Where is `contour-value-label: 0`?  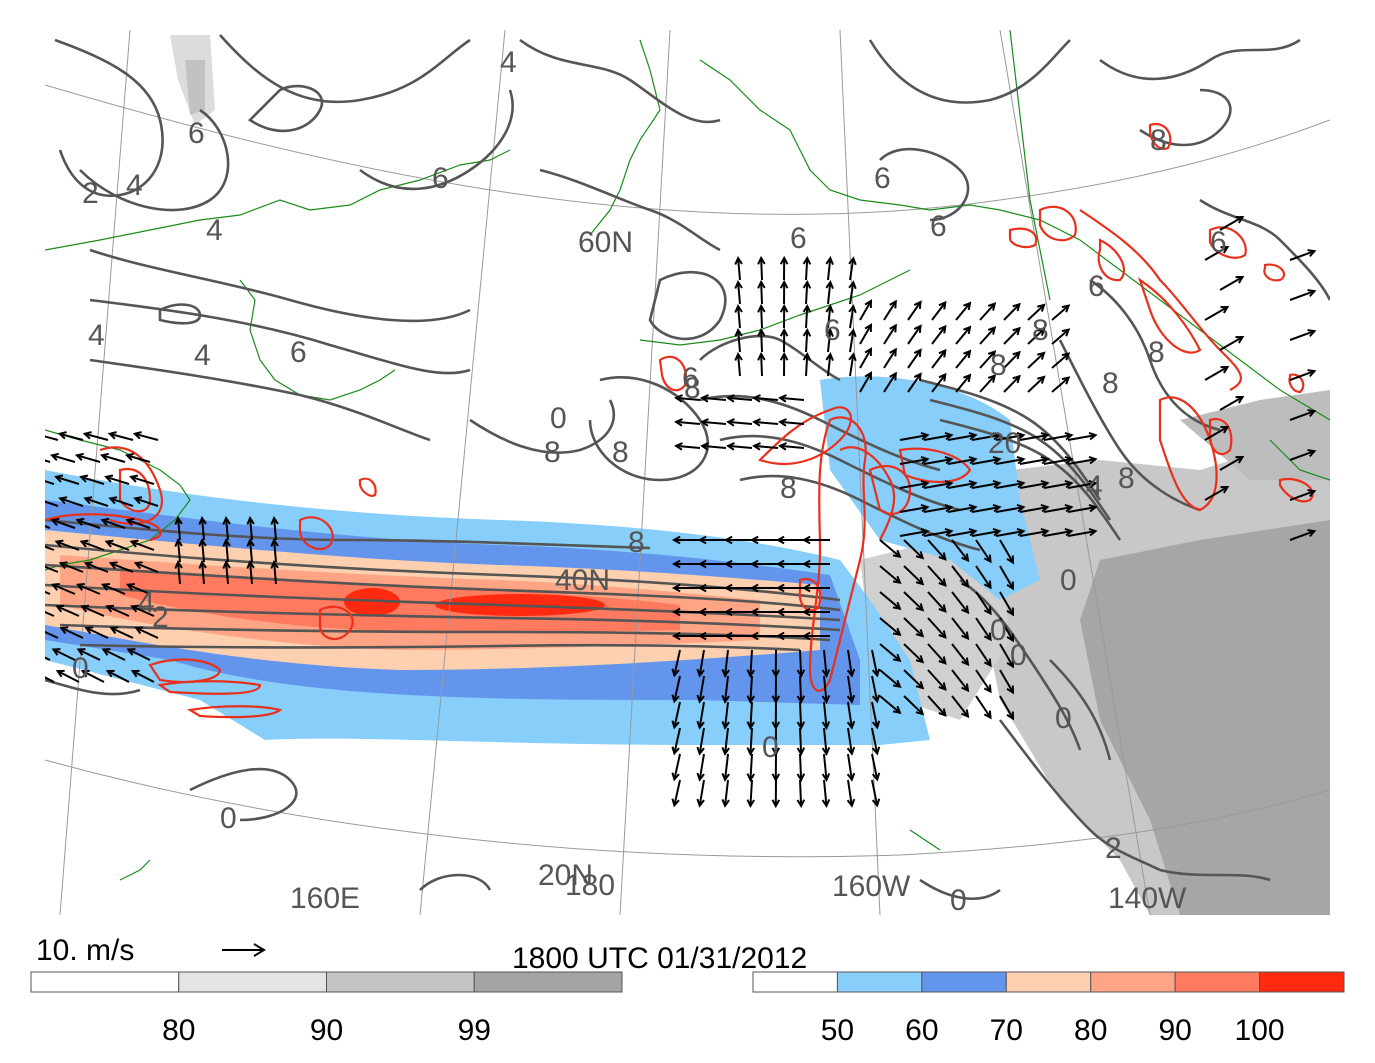
contour-value-label: 0 is located at coordinates (998, 630).